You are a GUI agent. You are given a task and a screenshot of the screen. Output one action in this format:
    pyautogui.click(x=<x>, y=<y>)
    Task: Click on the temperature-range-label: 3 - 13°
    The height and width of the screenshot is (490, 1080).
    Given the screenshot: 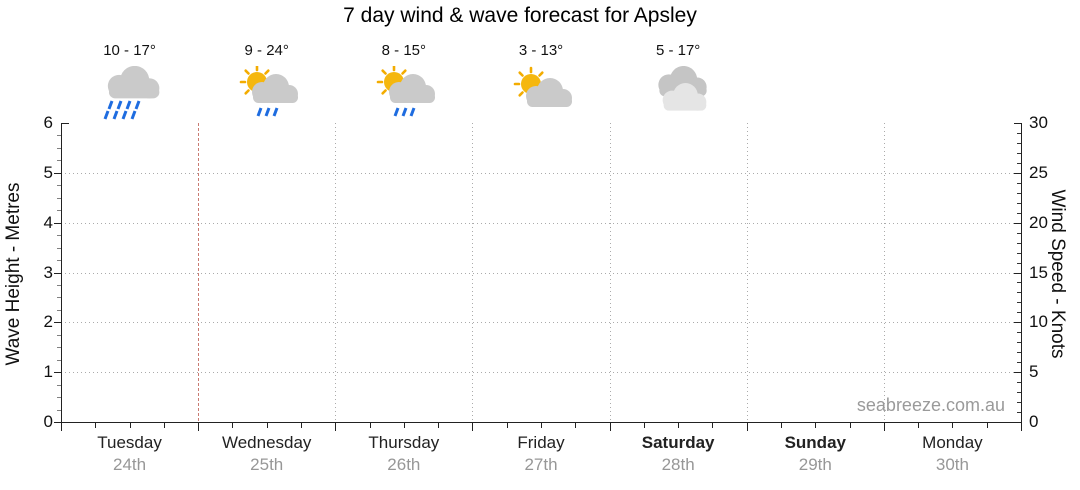 What is the action you would take?
    pyautogui.click(x=541, y=50)
    